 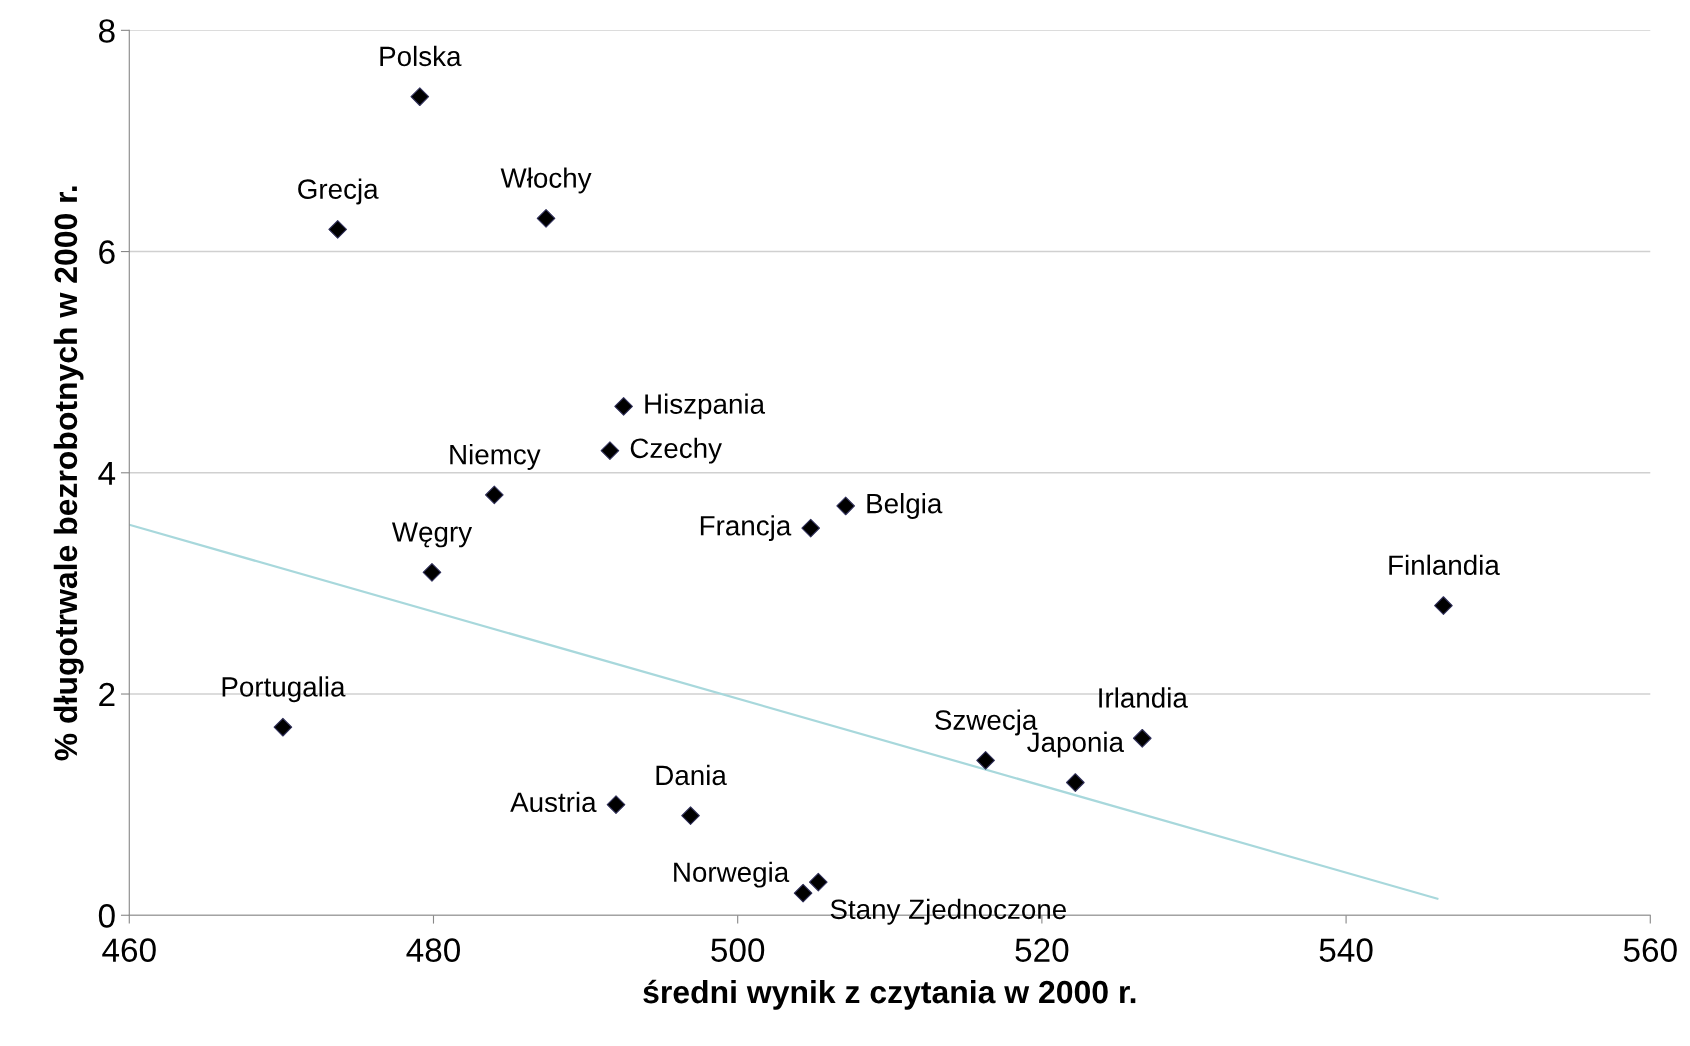 I want to click on annotation: Węgry, so click(x=432, y=535).